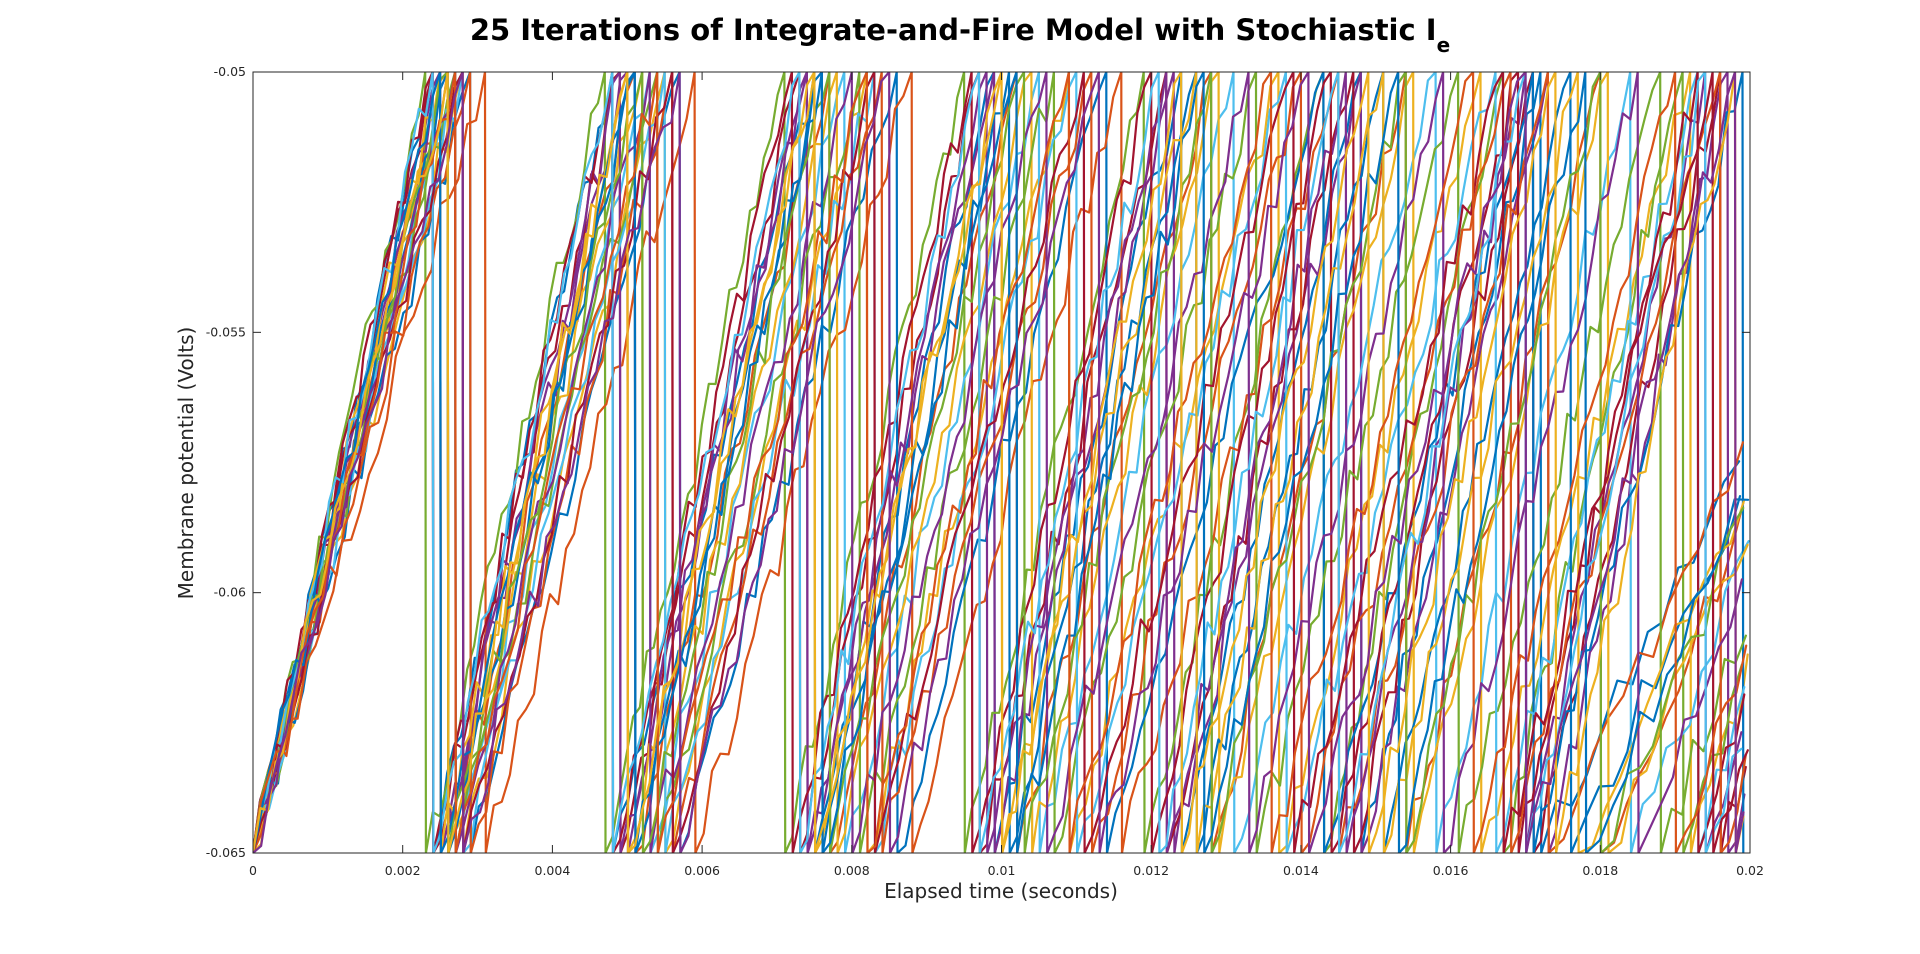 The height and width of the screenshot is (954, 1920). Describe the element at coordinates (852, 870) in the screenshot. I see `x-tick-label: 0.008` at that location.